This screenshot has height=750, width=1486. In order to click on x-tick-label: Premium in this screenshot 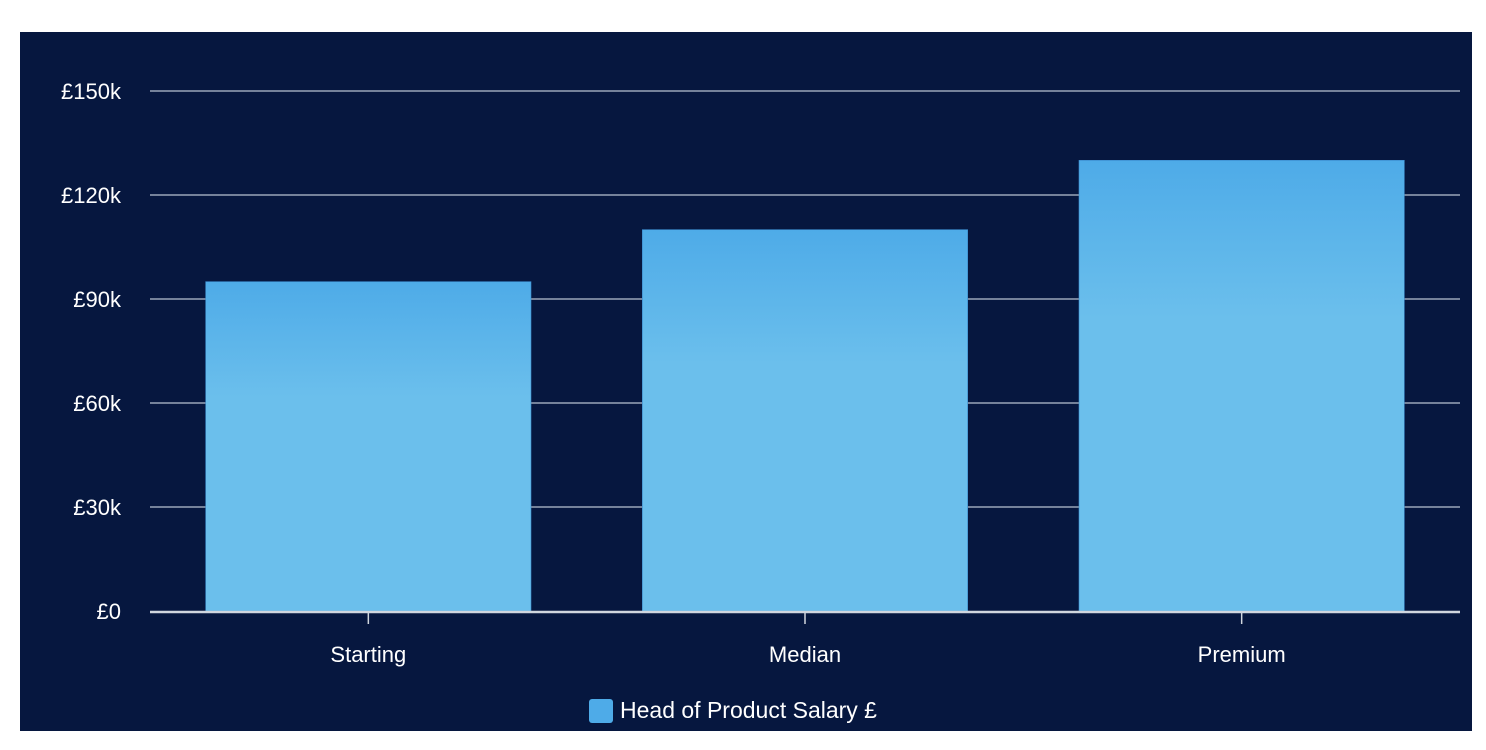, I will do `click(1242, 654)`.